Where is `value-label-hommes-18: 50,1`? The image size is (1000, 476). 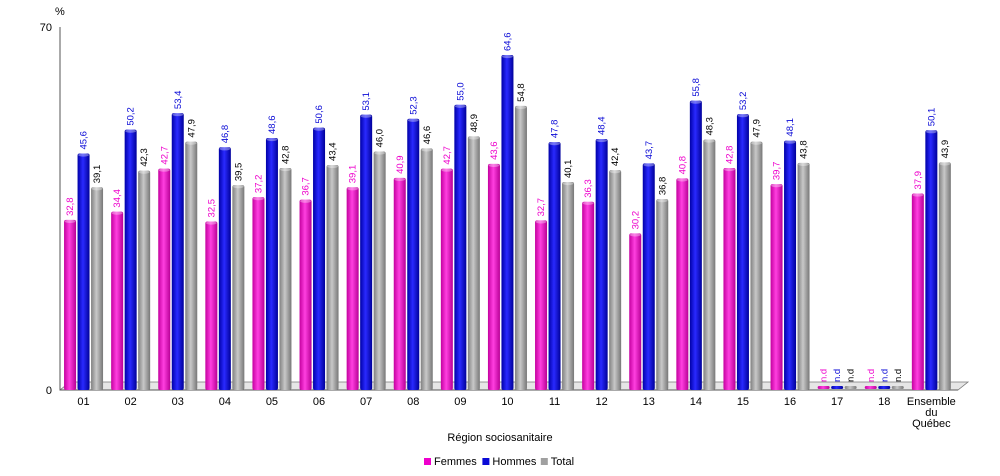 value-label-hommes-18: 50,1 is located at coordinates (931, 117).